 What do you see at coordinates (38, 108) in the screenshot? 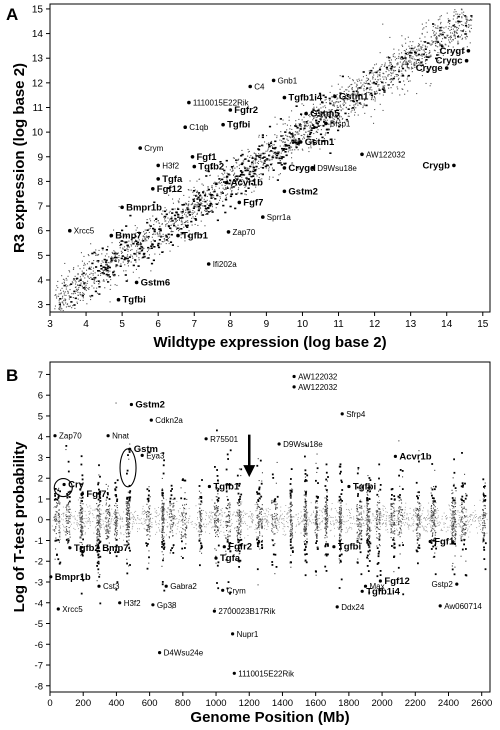
I see `y-tick-label: 11` at bounding box center [38, 108].